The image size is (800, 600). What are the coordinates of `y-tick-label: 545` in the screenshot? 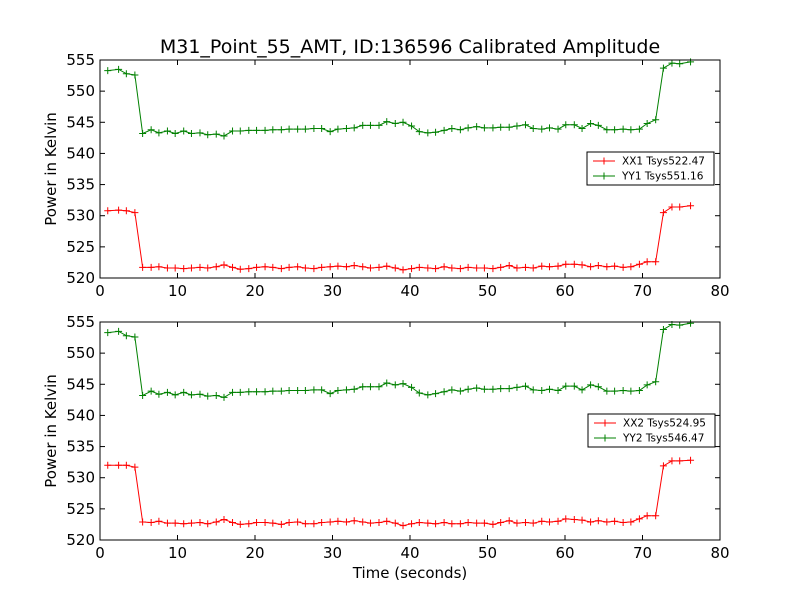 It's located at (80, 384).